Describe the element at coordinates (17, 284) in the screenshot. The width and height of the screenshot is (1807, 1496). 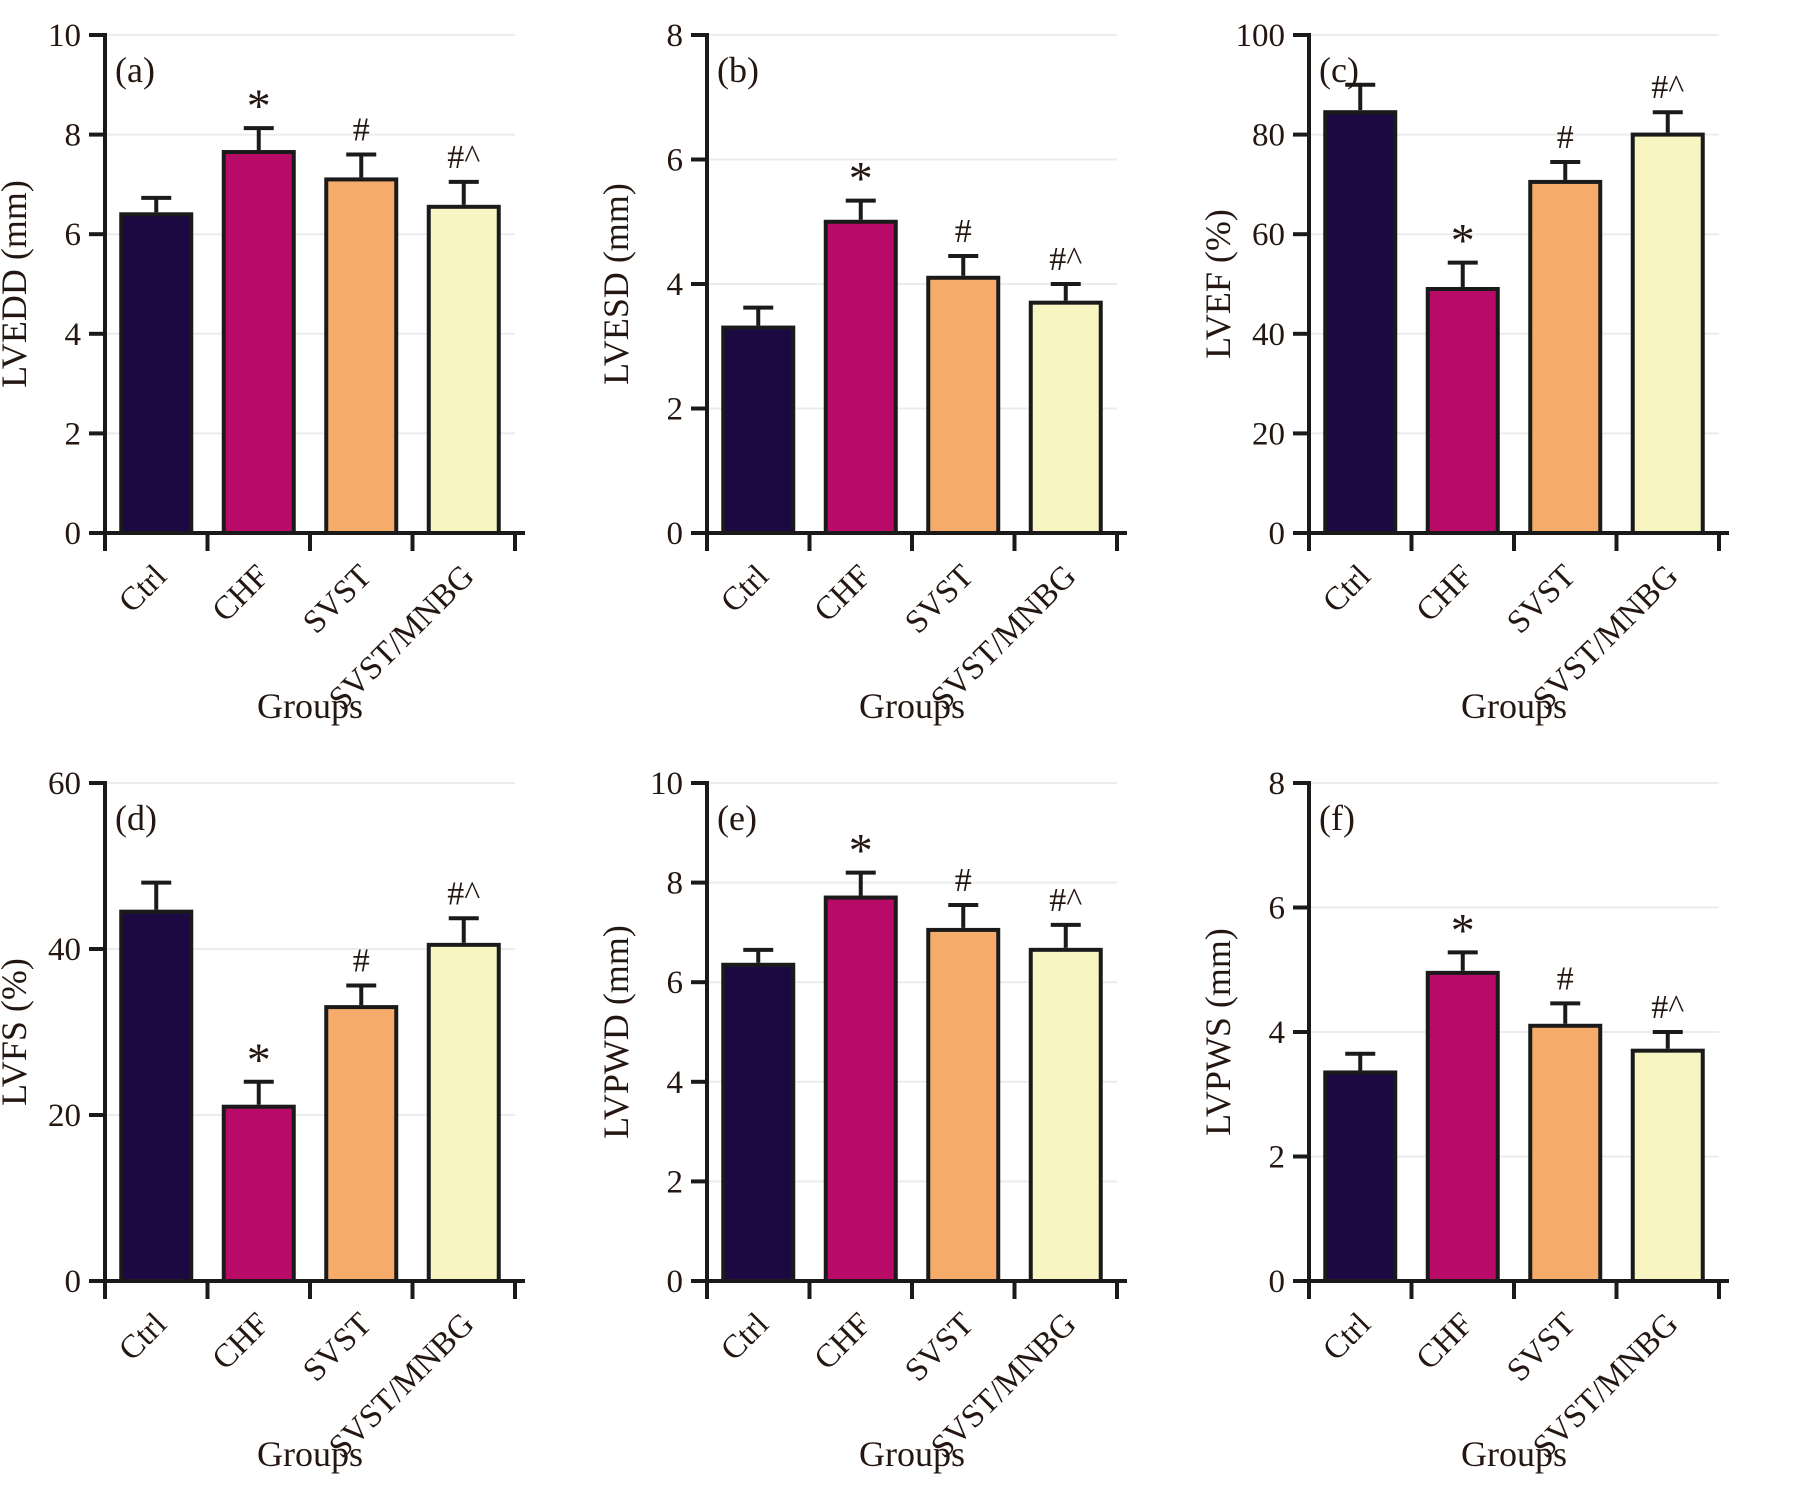
I see `y-axis-title: LVEDD (mm)` at that location.